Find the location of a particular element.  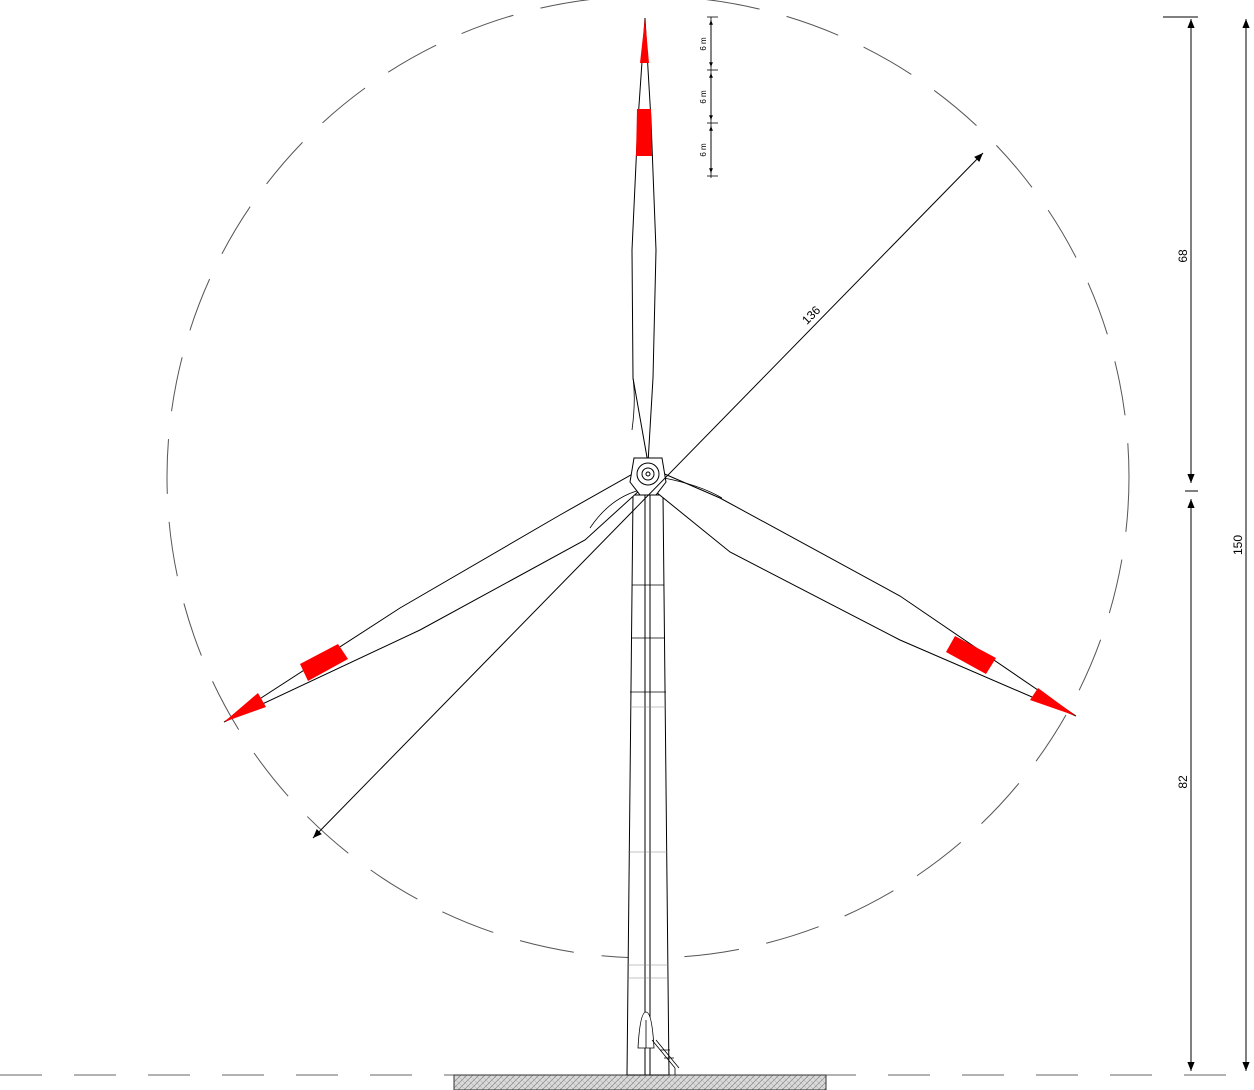

blade-right-marking-tip is located at coordinates (1053, 702).